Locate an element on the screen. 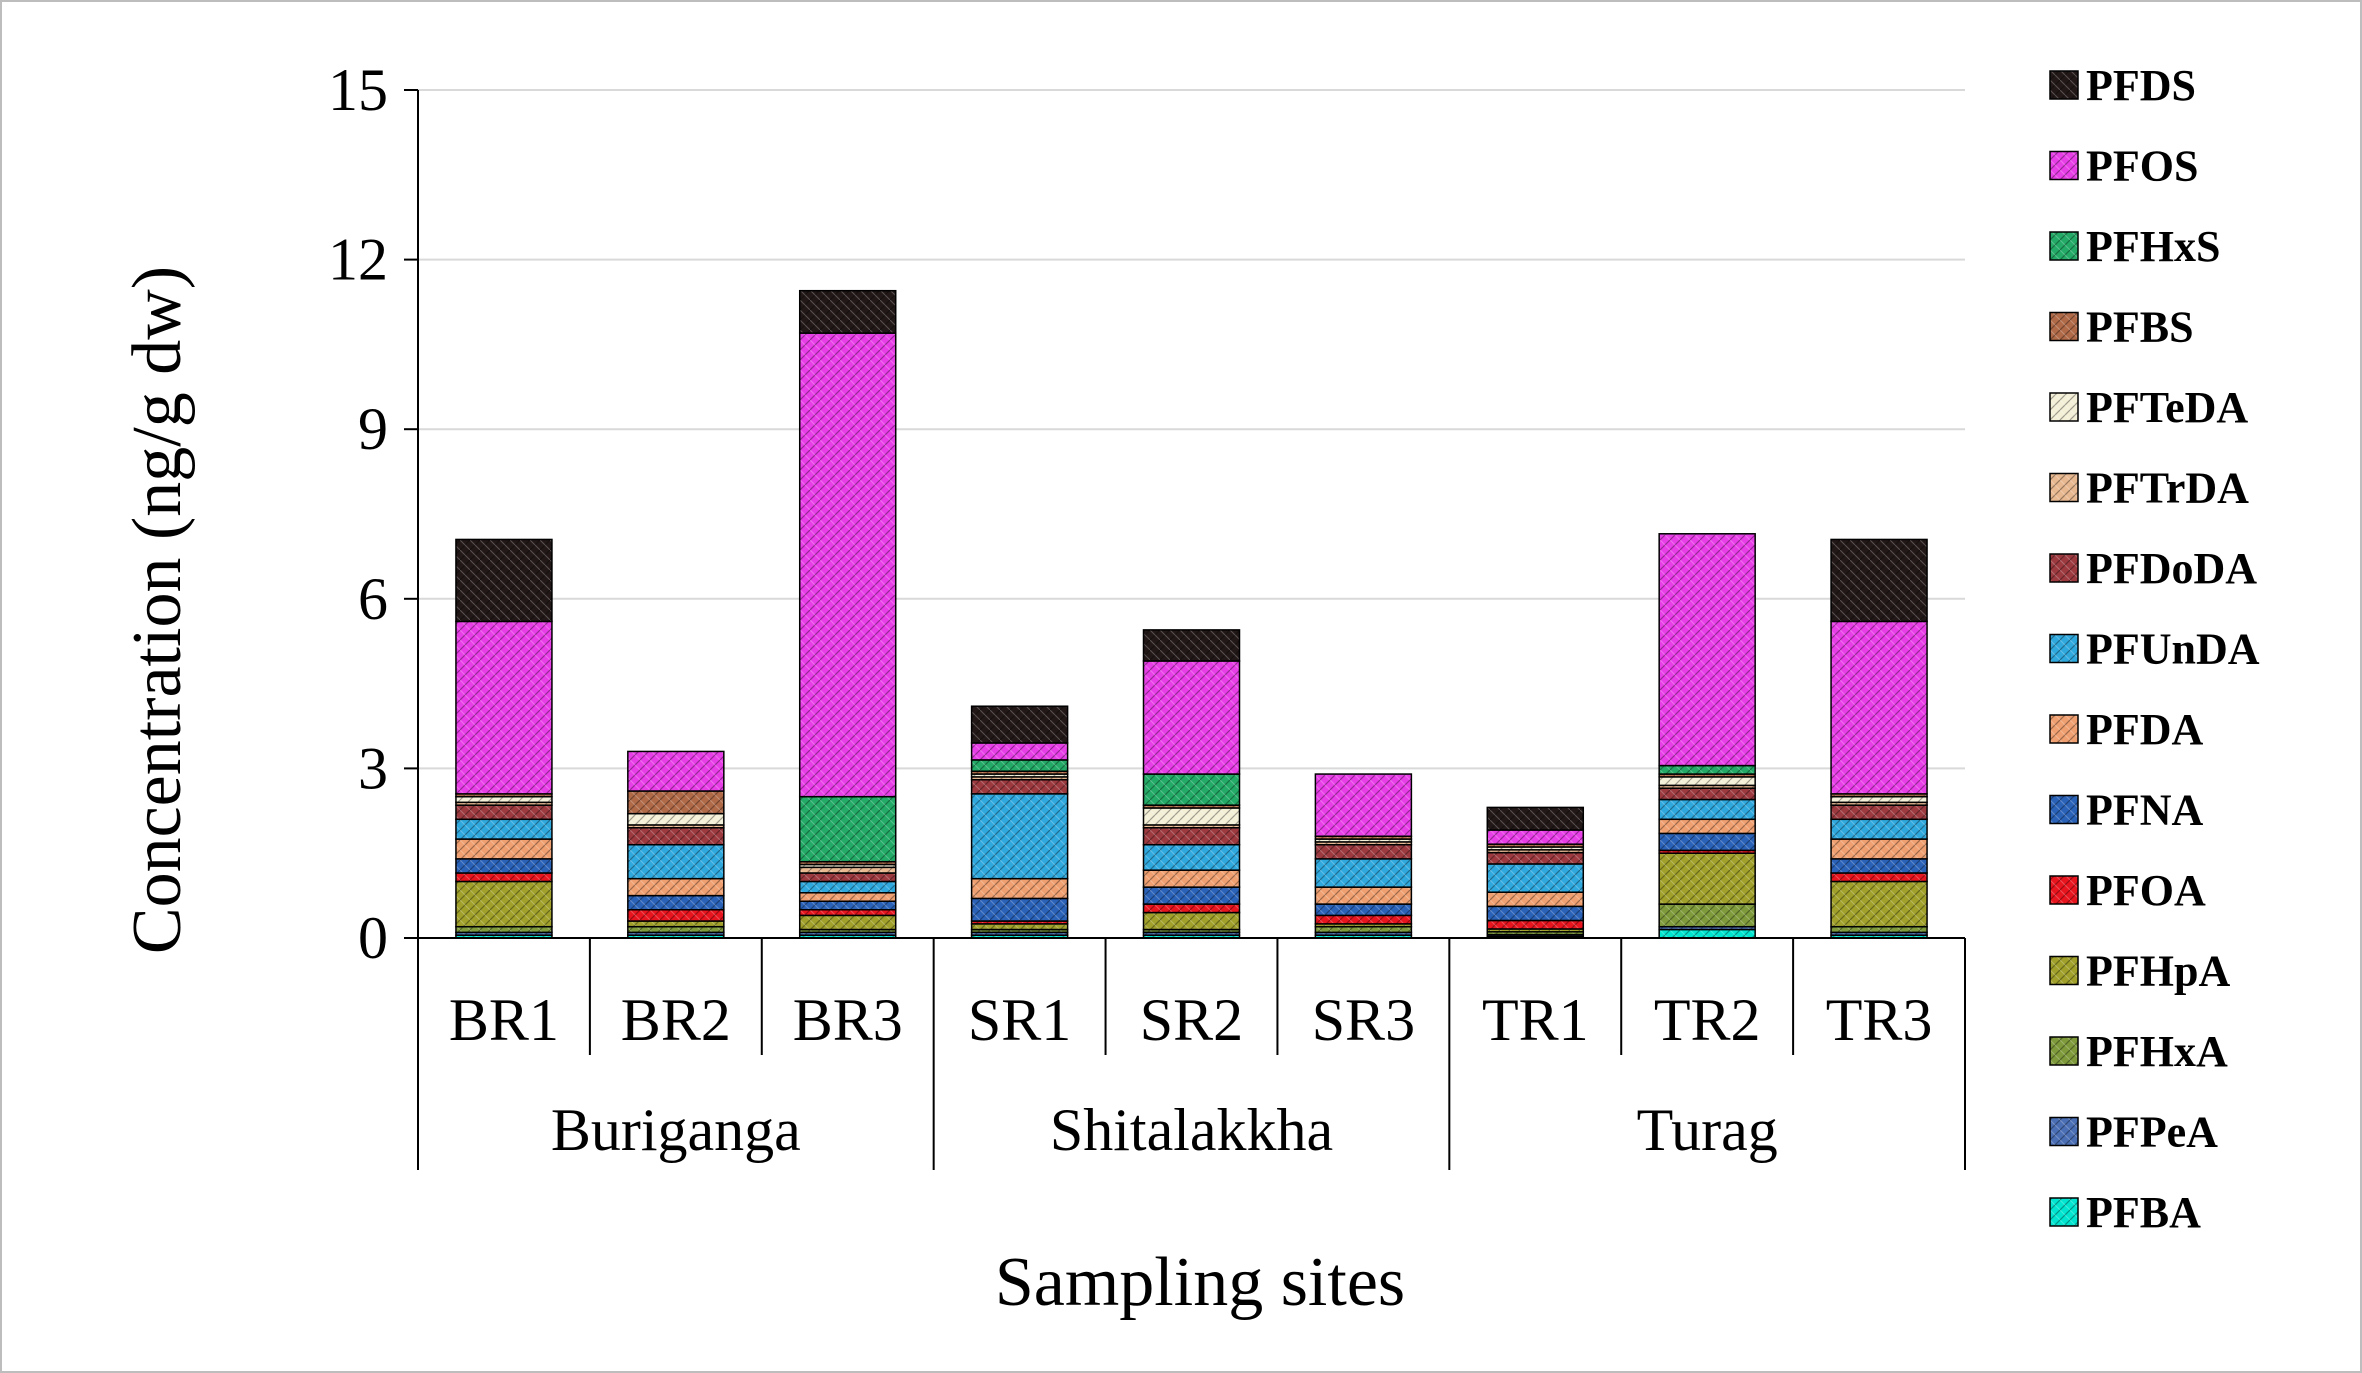  x-tick-label: SR1 is located at coordinates (1019, 1020).